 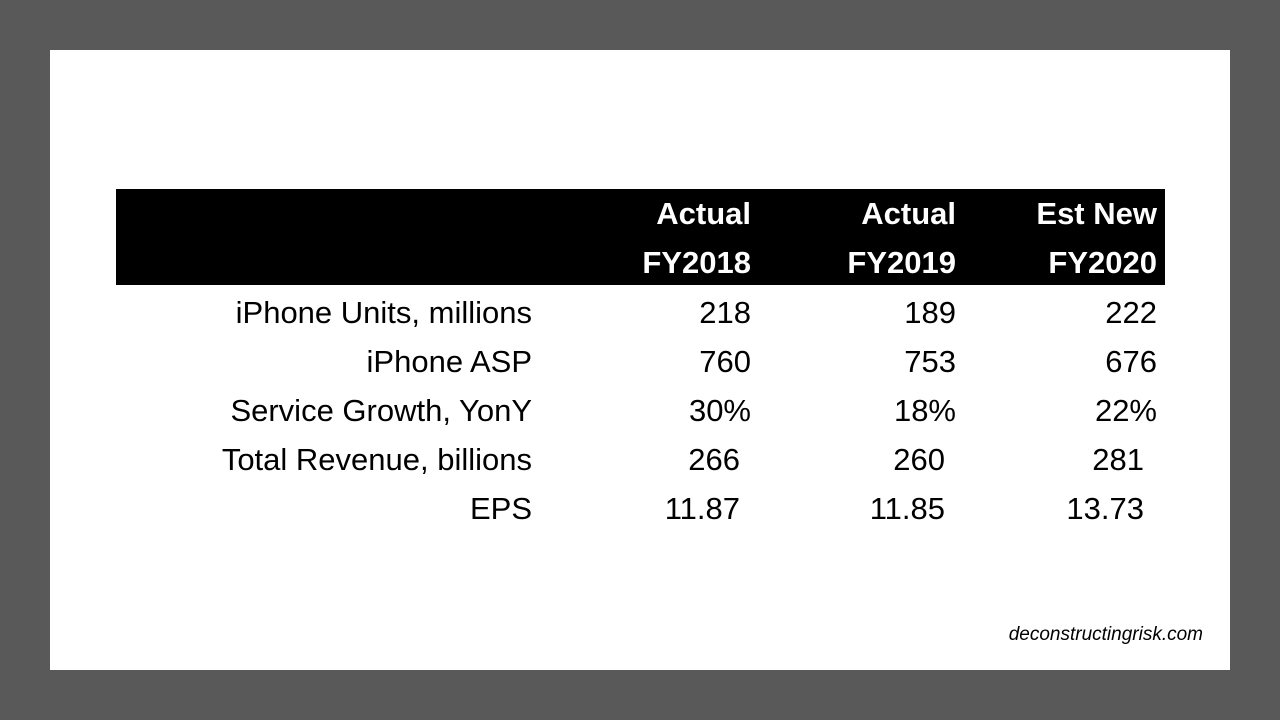 I want to click on cell-service-growth-fy2019: 18%, so click(x=924, y=410).